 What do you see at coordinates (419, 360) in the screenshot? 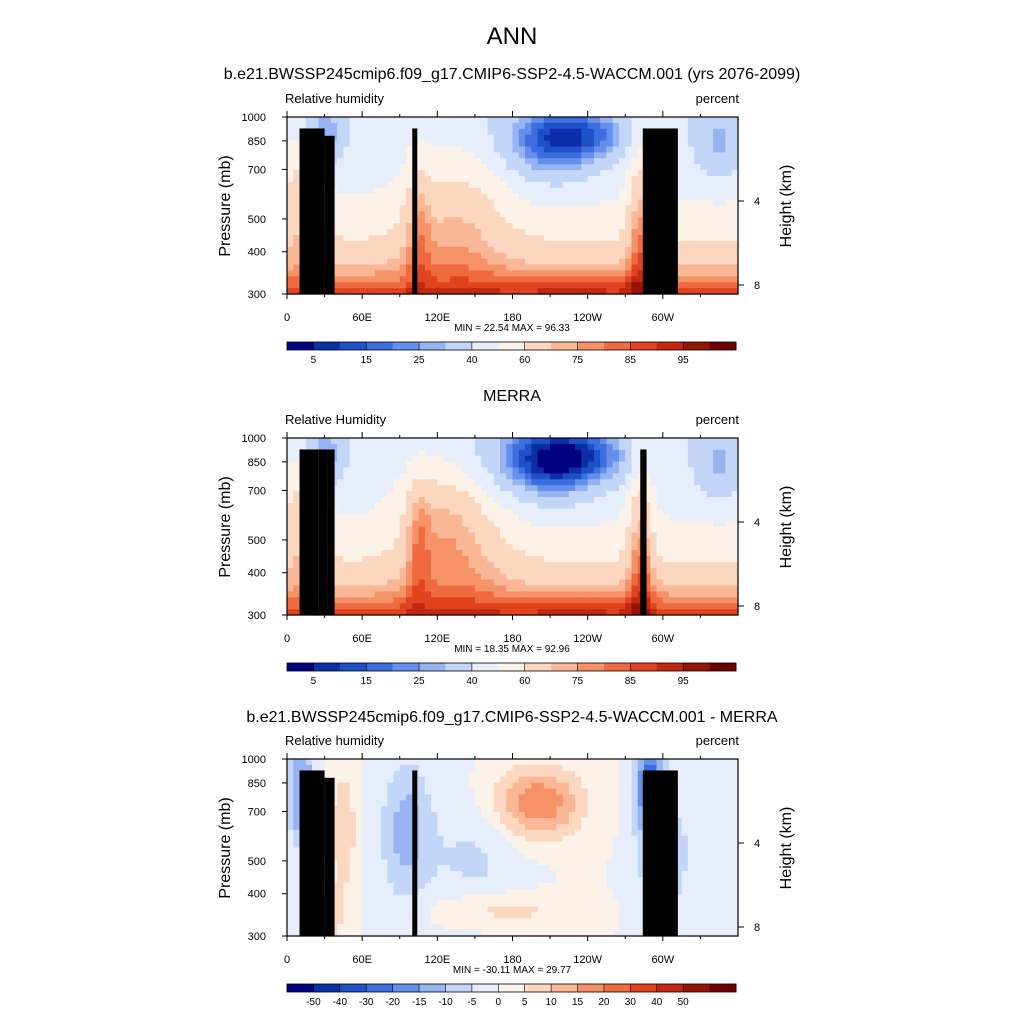
I see `colorbar-label: 25` at bounding box center [419, 360].